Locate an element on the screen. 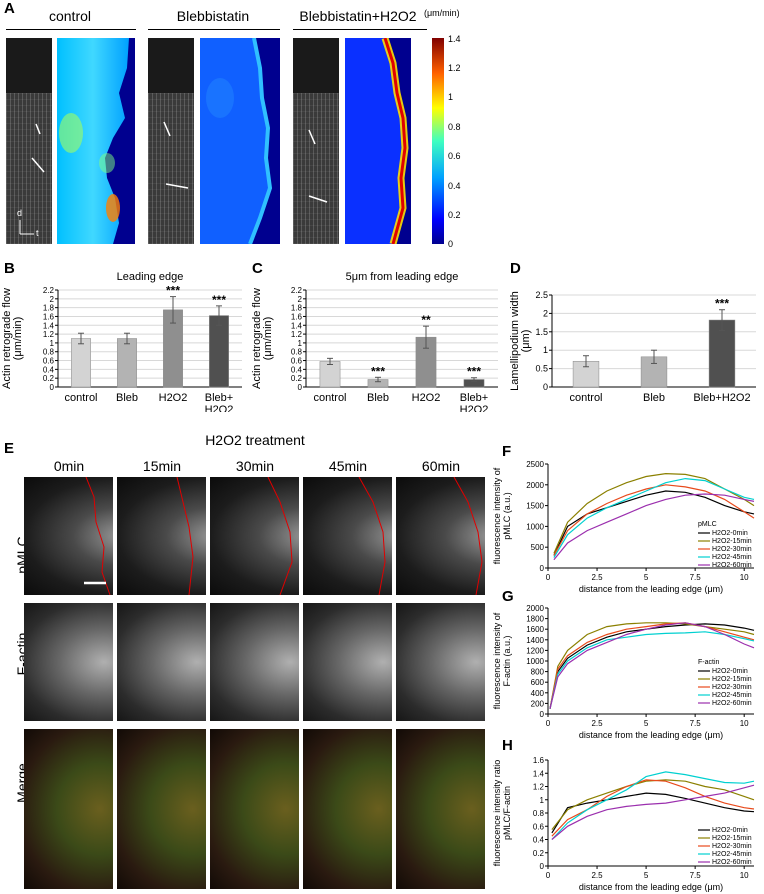 The width and height of the screenshot is (764, 894). flow-map-blebbistatin is located at coordinates (240, 141).